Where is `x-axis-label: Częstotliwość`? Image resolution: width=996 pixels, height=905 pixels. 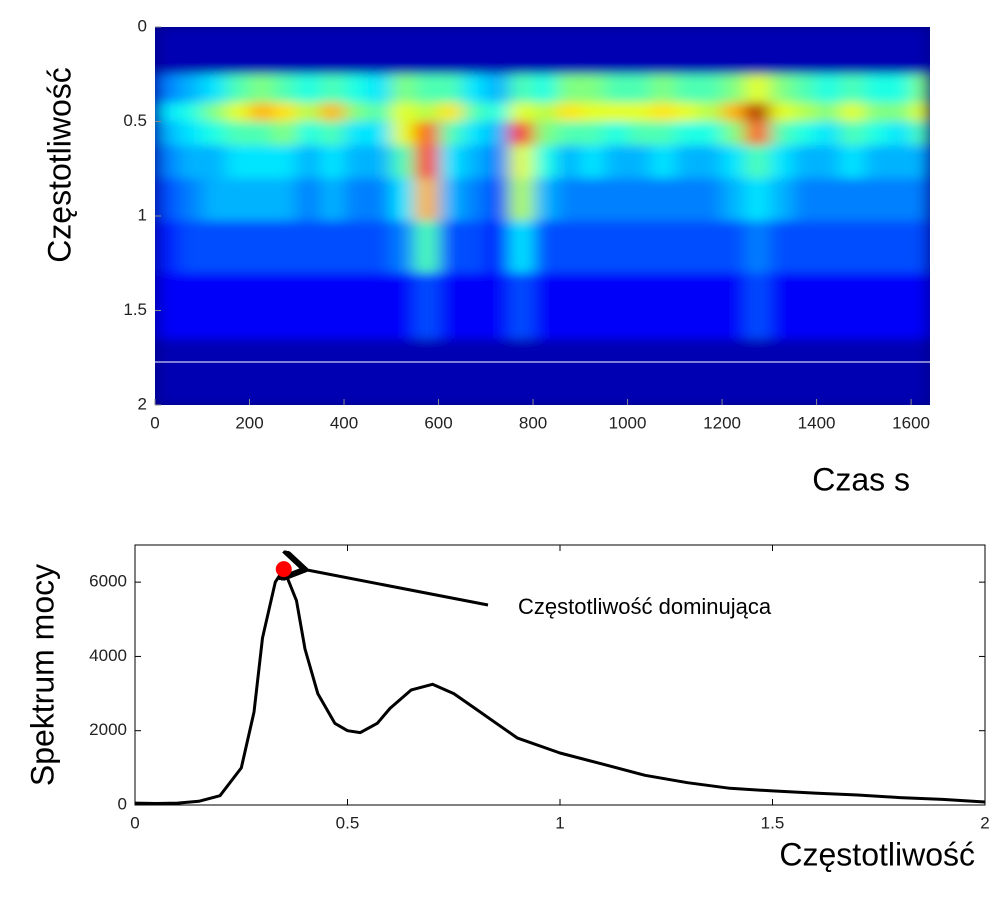
x-axis-label: Częstotliwość is located at coordinates (877, 854).